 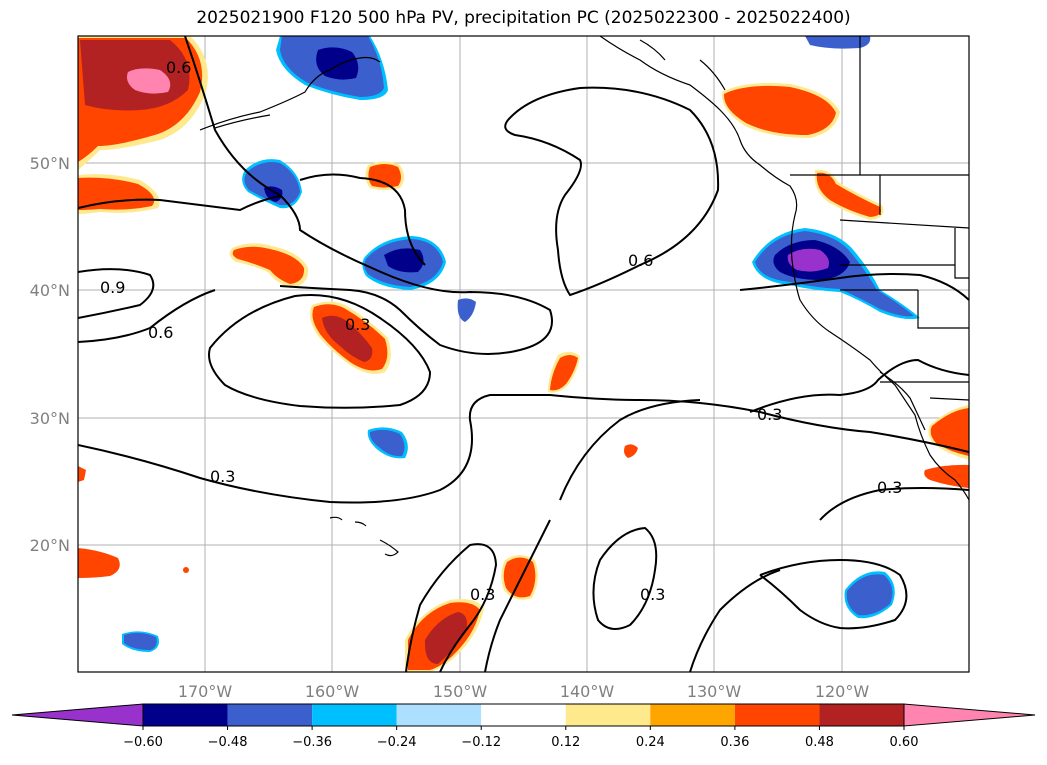 What do you see at coordinates (50, 290) in the screenshot?
I see `lat-label-40n: 40°N` at bounding box center [50, 290].